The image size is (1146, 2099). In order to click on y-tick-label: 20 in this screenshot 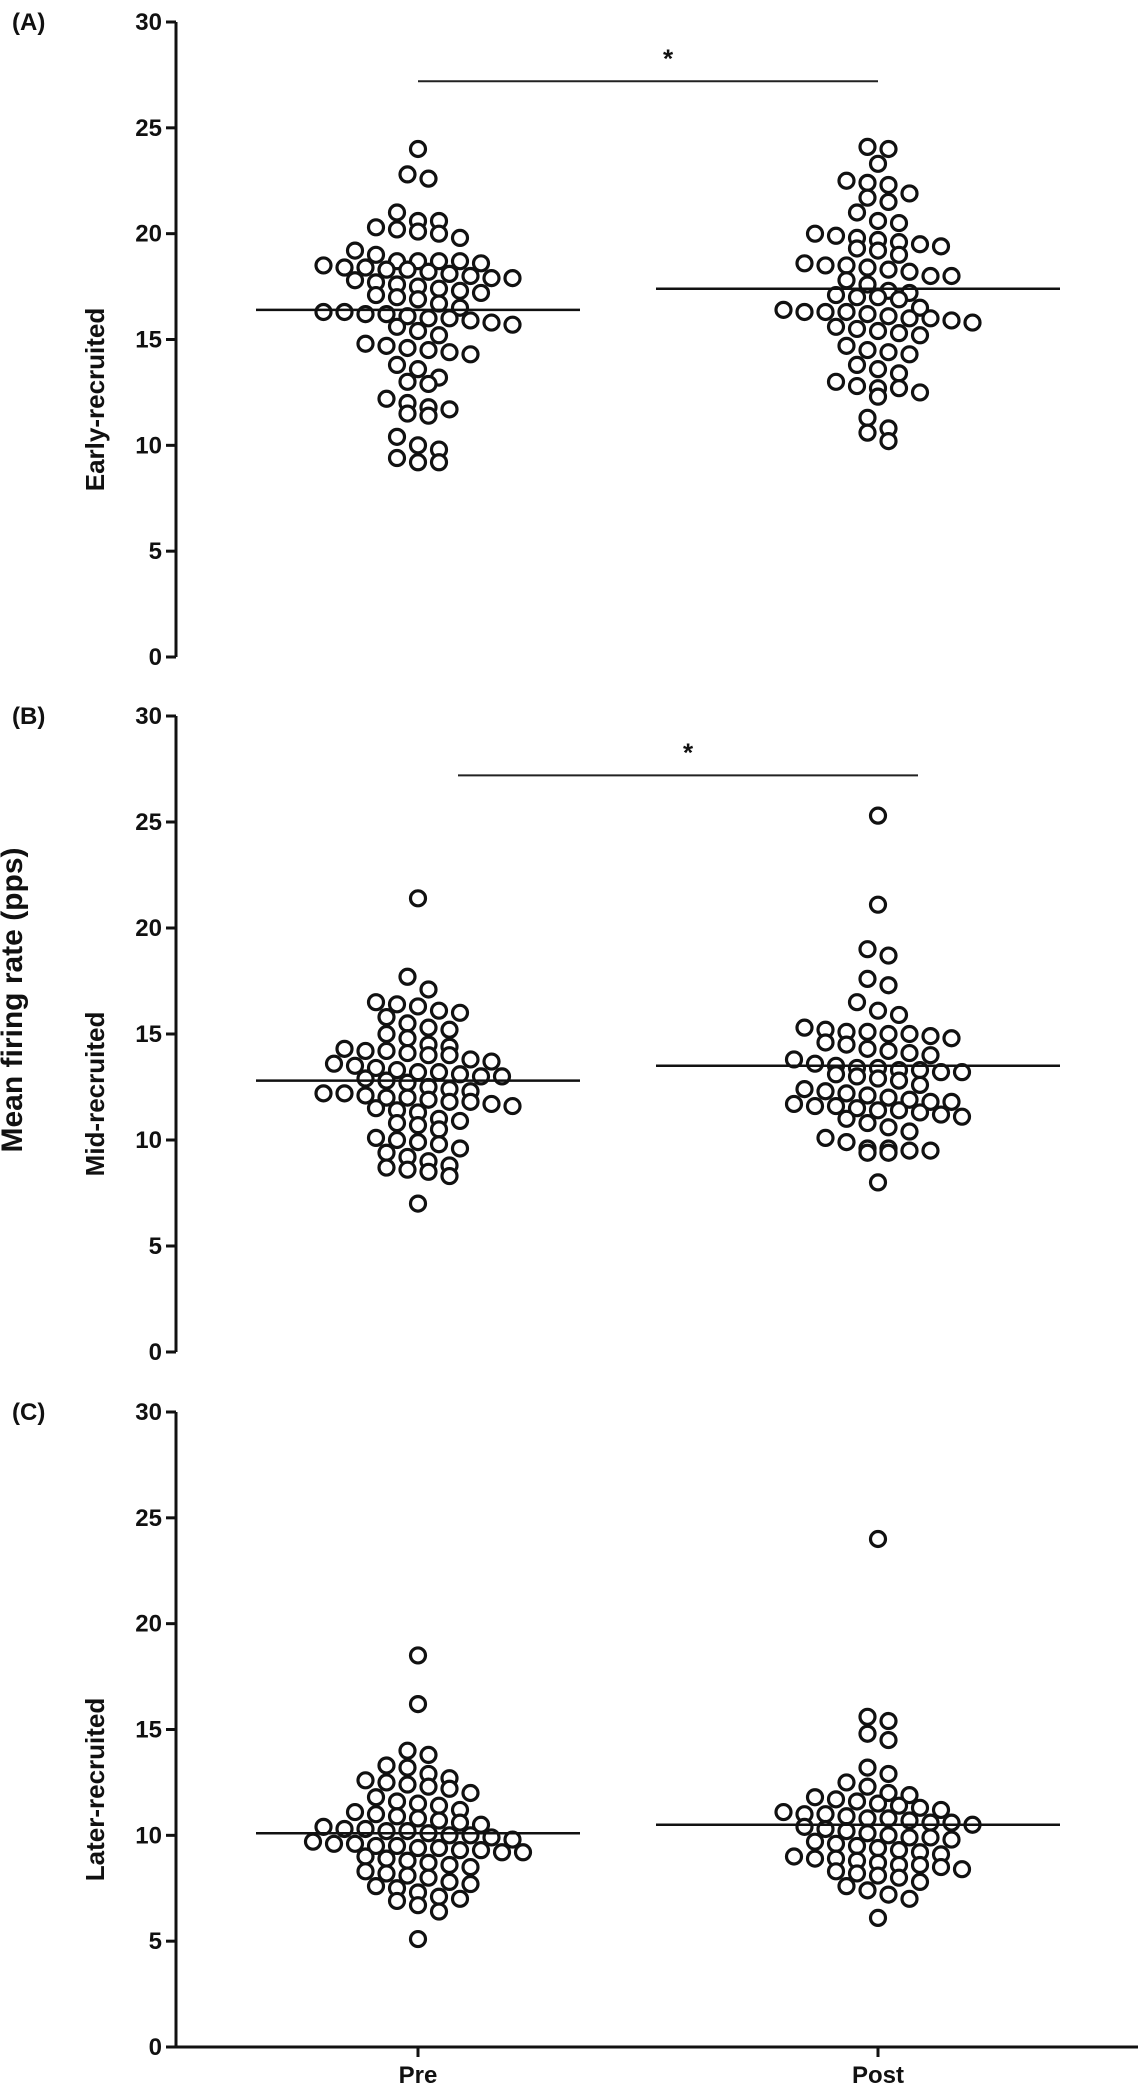, I will do `click(148, 1624)`.